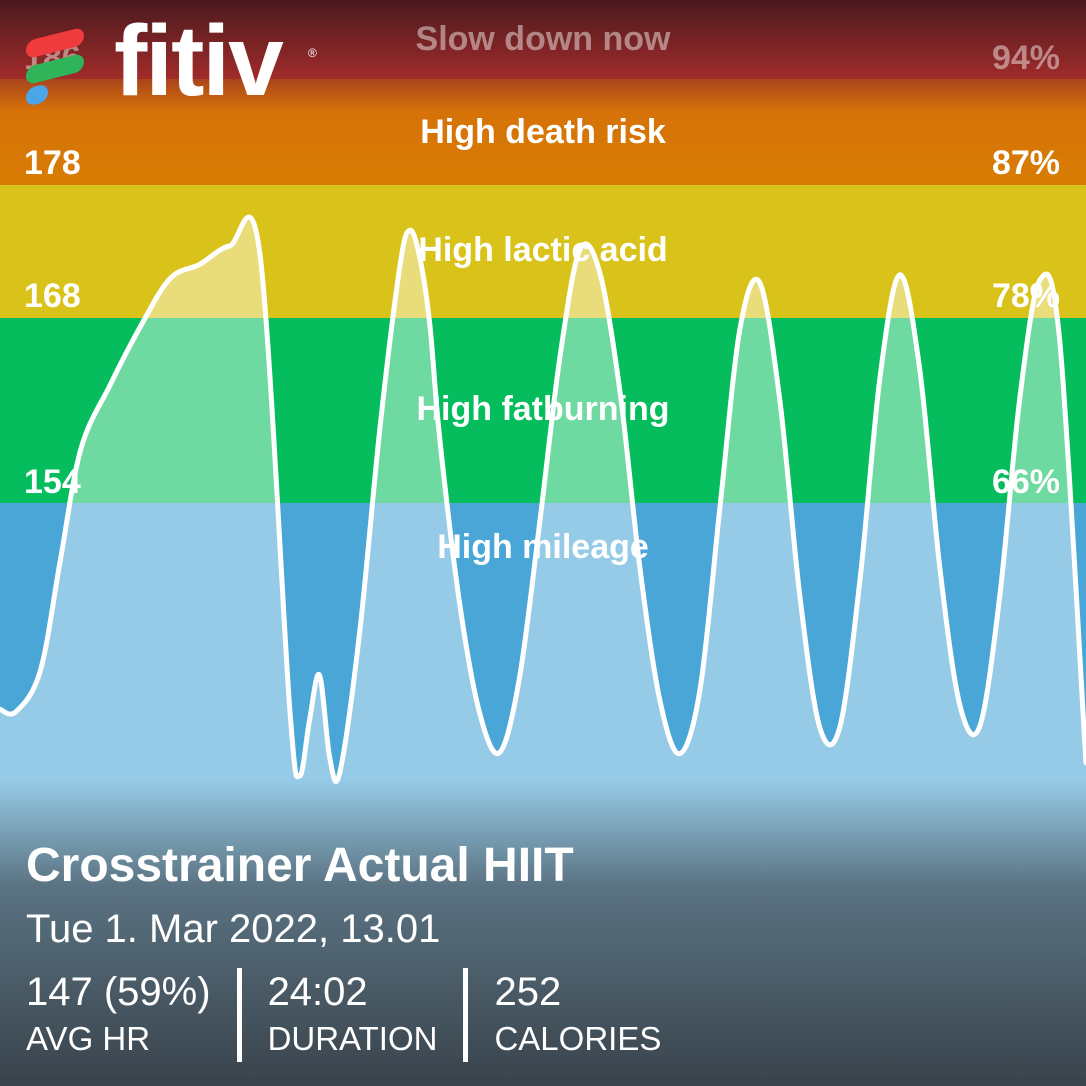  What do you see at coordinates (1026, 482) in the screenshot?
I see `threshold-pct-green: 66%` at bounding box center [1026, 482].